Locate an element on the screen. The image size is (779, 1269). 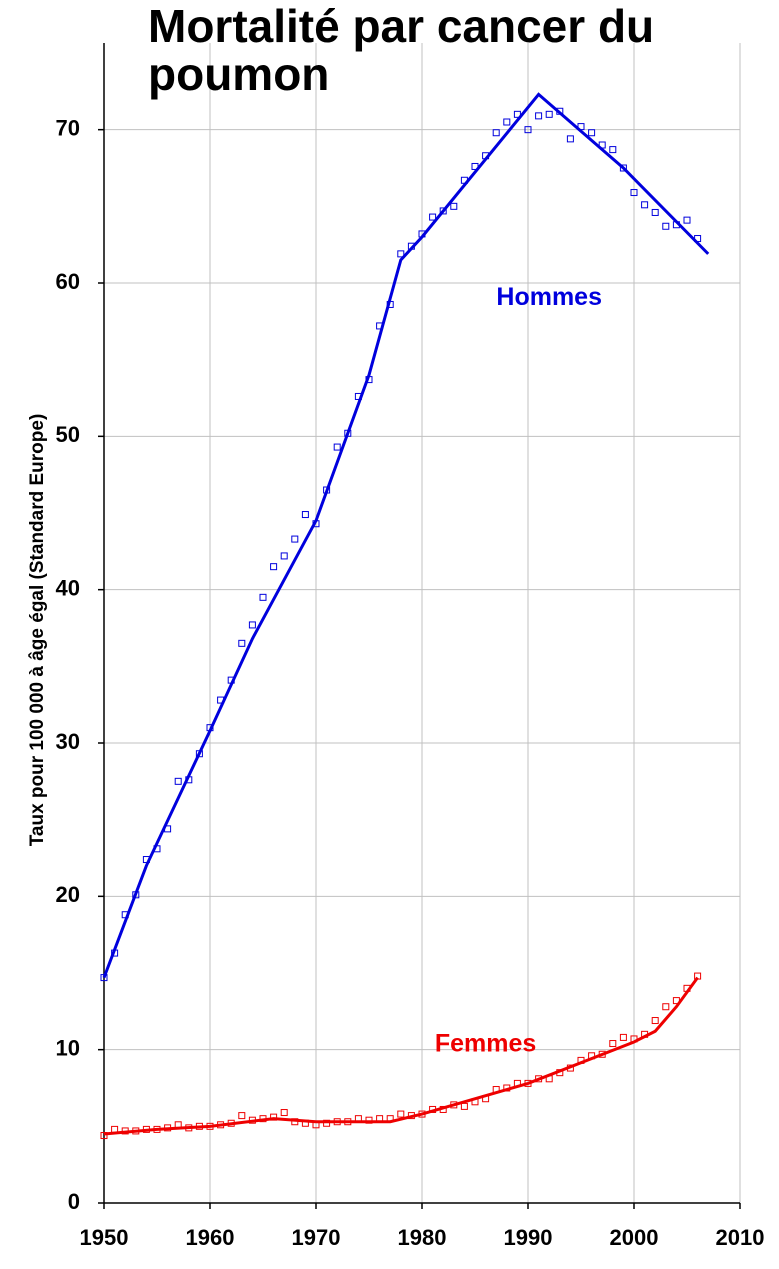
y-tick-label: 30 is located at coordinates (68, 741).